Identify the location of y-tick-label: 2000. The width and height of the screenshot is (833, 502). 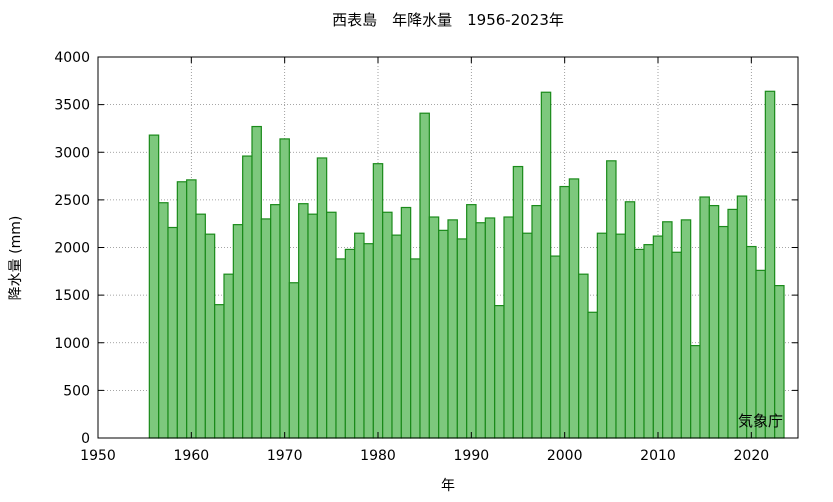
(72, 249).